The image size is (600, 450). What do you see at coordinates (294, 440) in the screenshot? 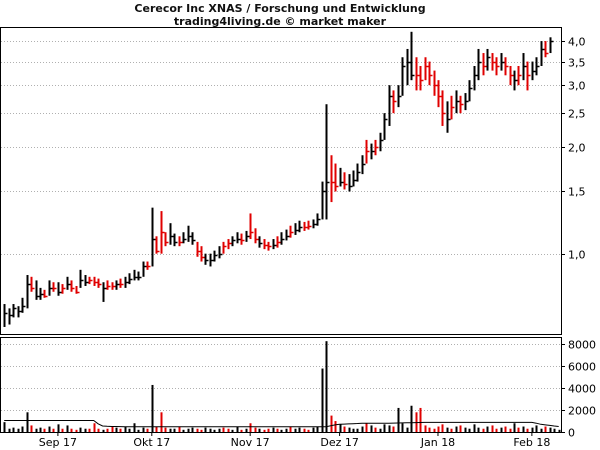
I see `time-axis: Sep 17 Okt 17 Nov 17 Dez 17 Jan 18 Feb 18` at bounding box center [294, 440].